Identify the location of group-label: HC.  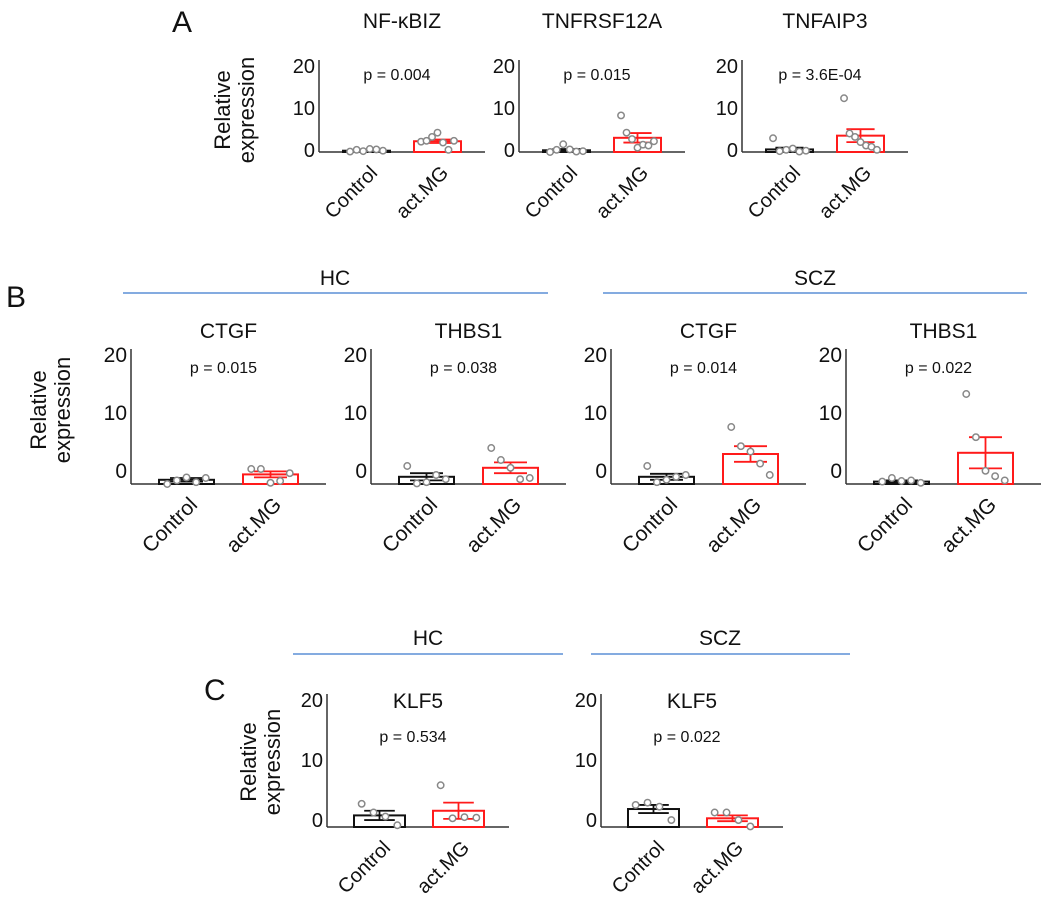
(428, 638).